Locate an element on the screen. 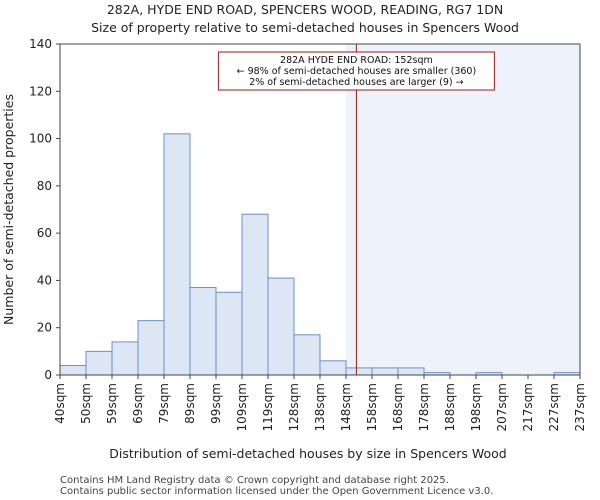 This screenshot has height=500, width=600. y-tick-label-60: 60 is located at coordinates (44, 233).